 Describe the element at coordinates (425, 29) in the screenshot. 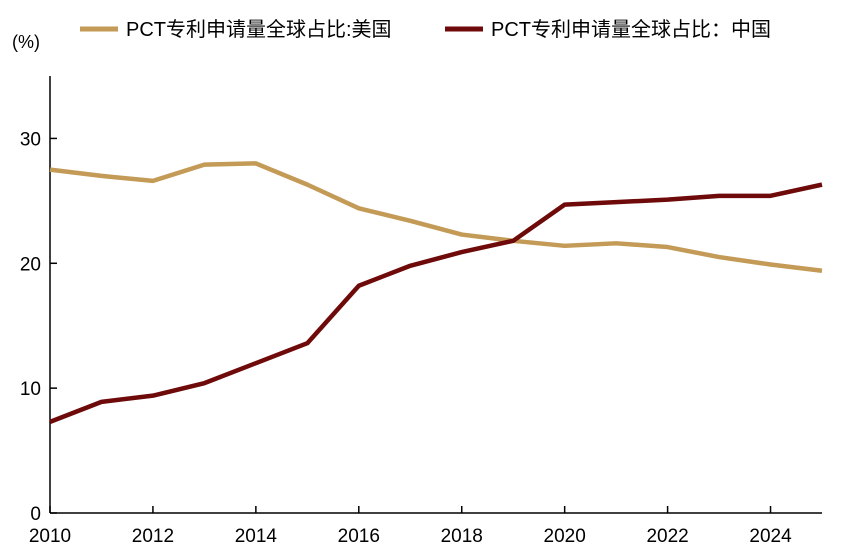

I see `legend: PCT专利申请量全球占比:美国 PCT专利申请量全球占比：中国` at that location.